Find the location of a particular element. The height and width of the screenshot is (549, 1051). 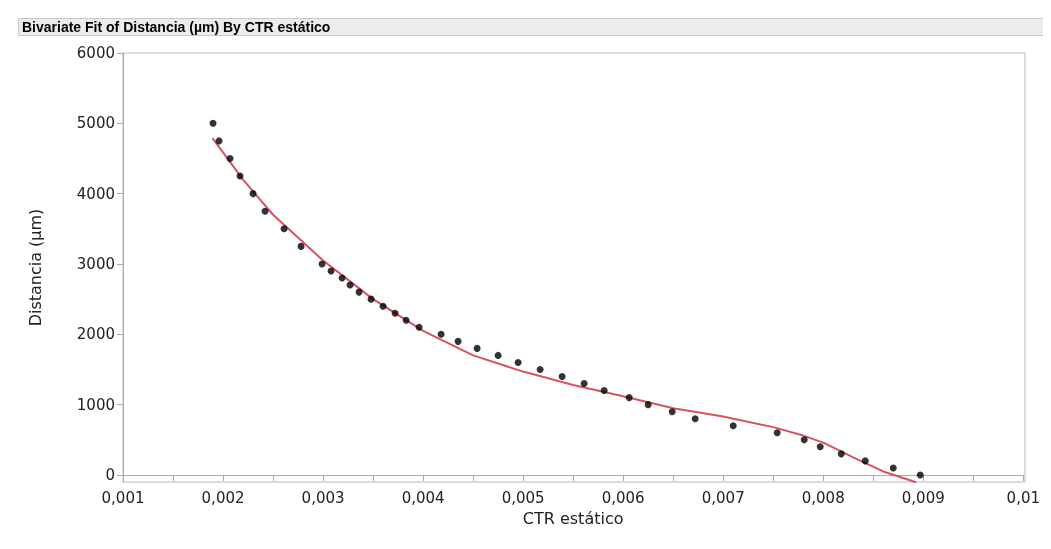

x-tick-label: 0,009 is located at coordinates (923, 497).